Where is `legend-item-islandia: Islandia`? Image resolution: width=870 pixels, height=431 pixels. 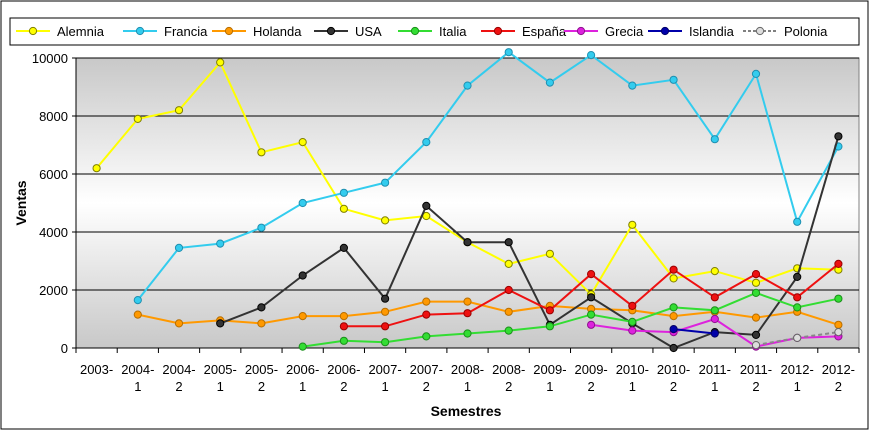 legend-item-islandia: Islandia is located at coordinates (691, 31).